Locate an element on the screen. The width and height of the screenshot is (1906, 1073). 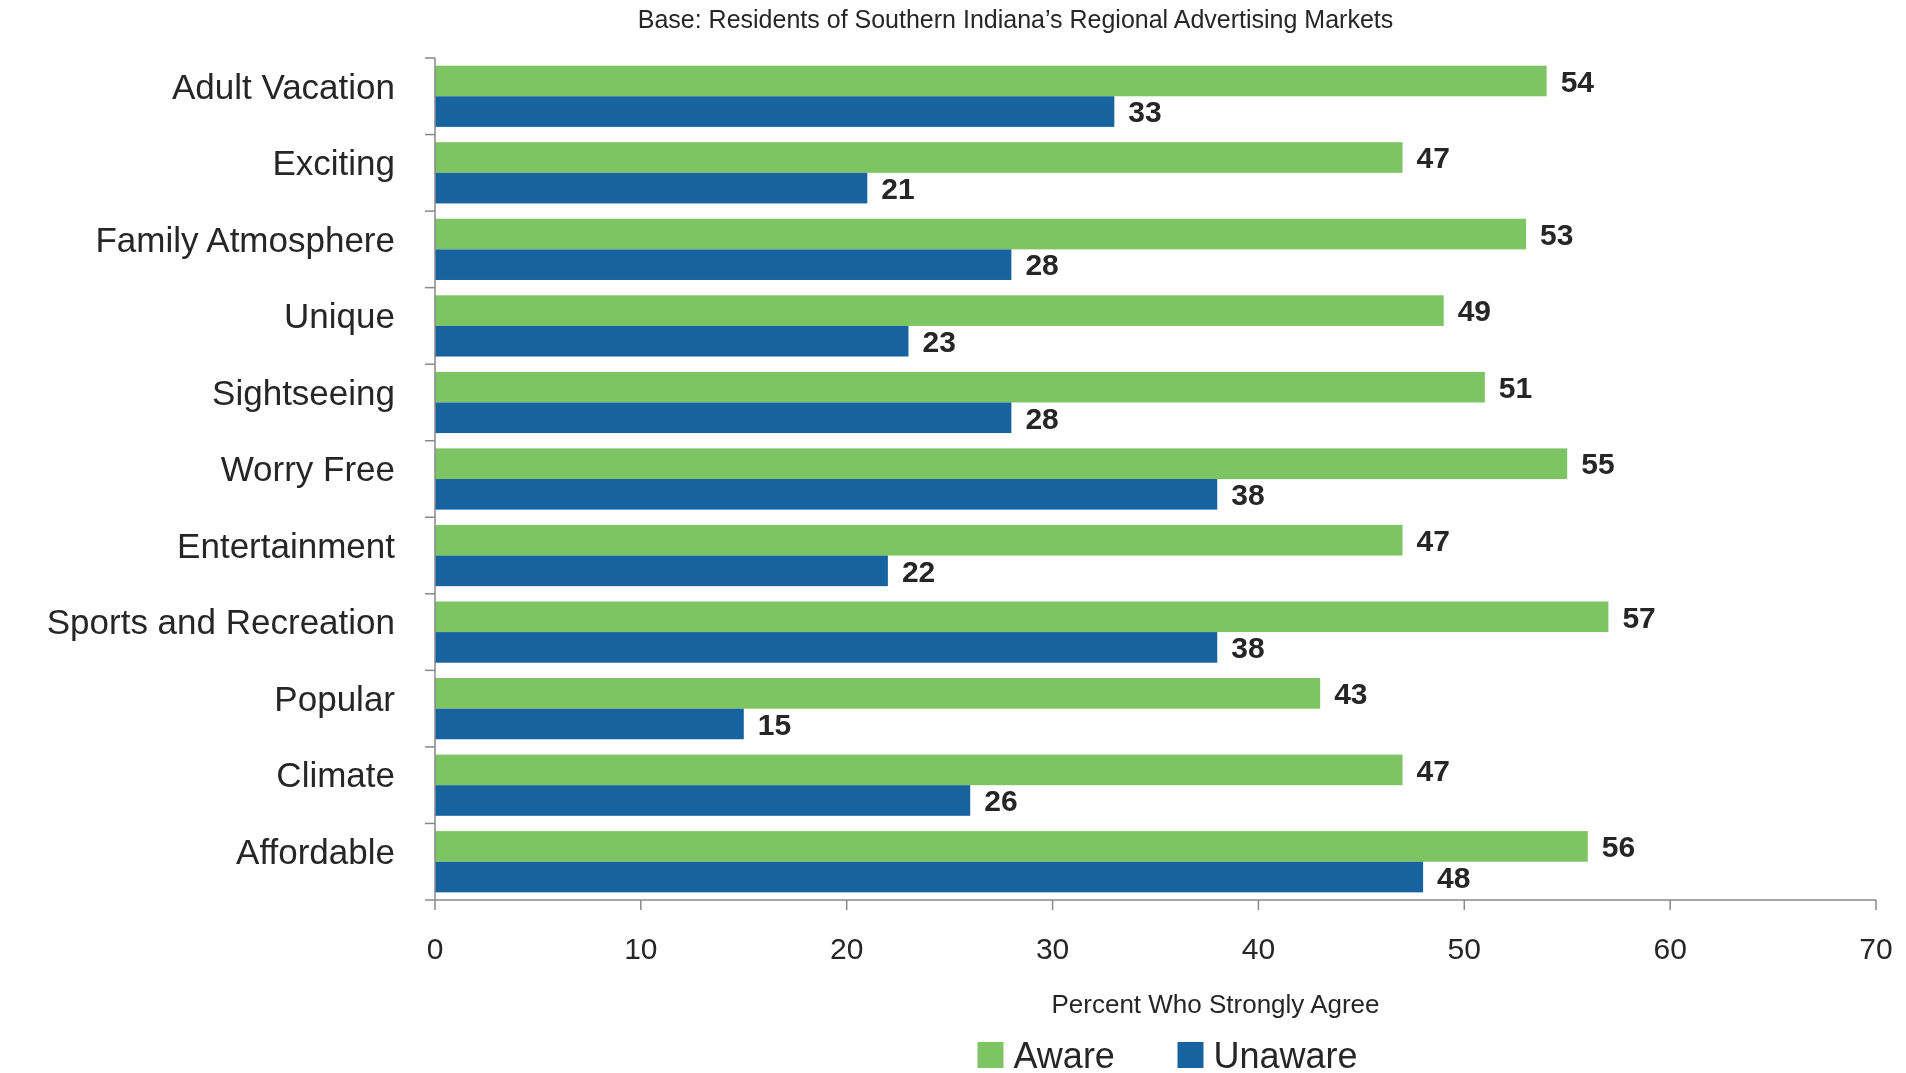
data-label: 33 is located at coordinates (1145, 112).